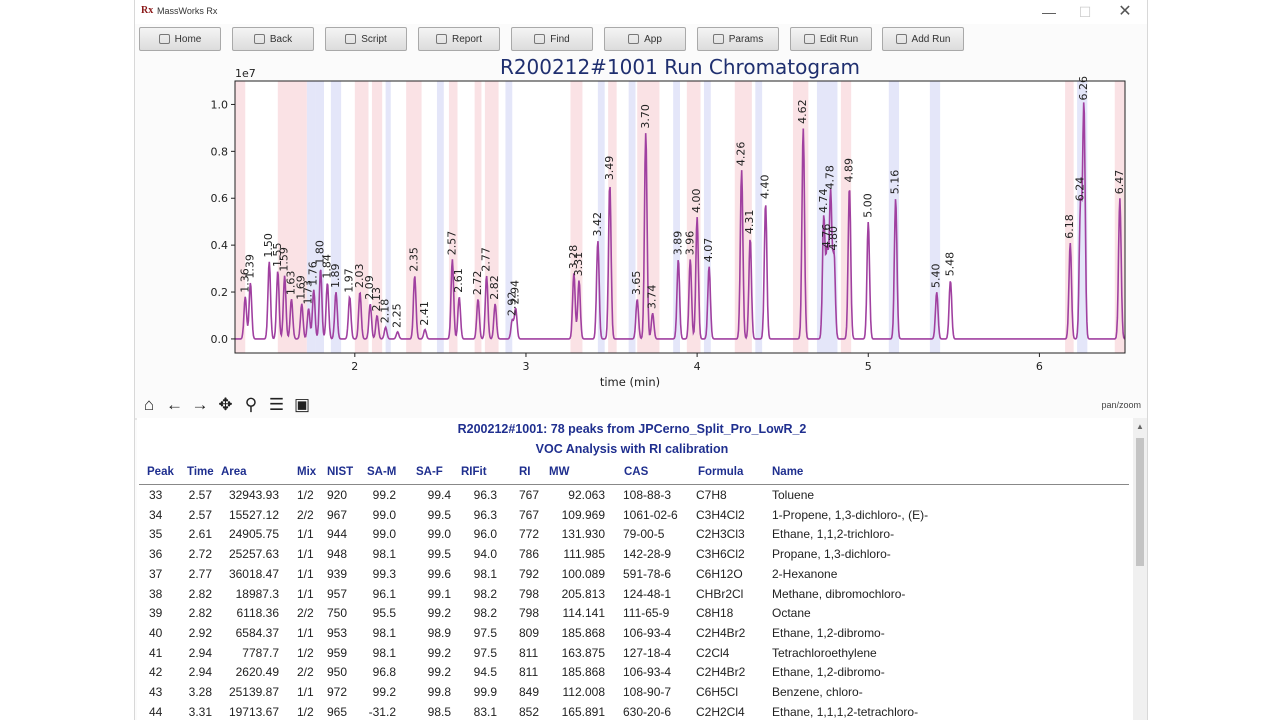 This screenshot has width=1280, height=720. Describe the element at coordinates (485, 672) in the screenshot. I see `cell-rifit: 94.5` at that location.